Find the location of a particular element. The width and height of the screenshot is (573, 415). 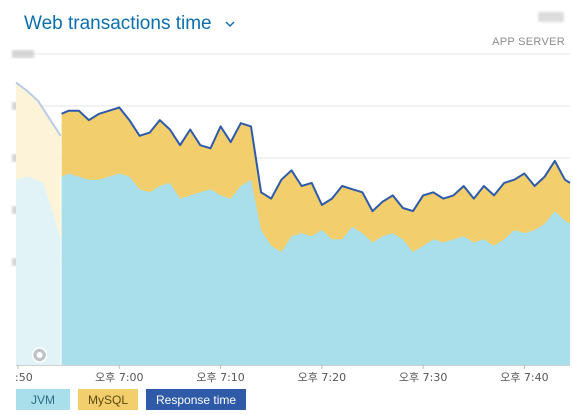

chevron-down-icon is located at coordinates (230, 24).